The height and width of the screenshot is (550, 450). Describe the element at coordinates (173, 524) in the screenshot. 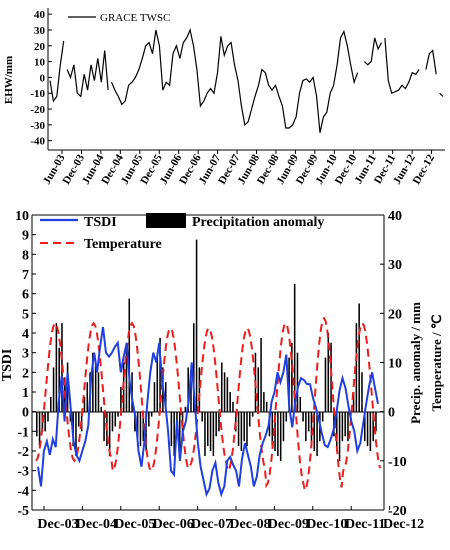

I see `bottom-x-tick-label: Dec-06` at that location.